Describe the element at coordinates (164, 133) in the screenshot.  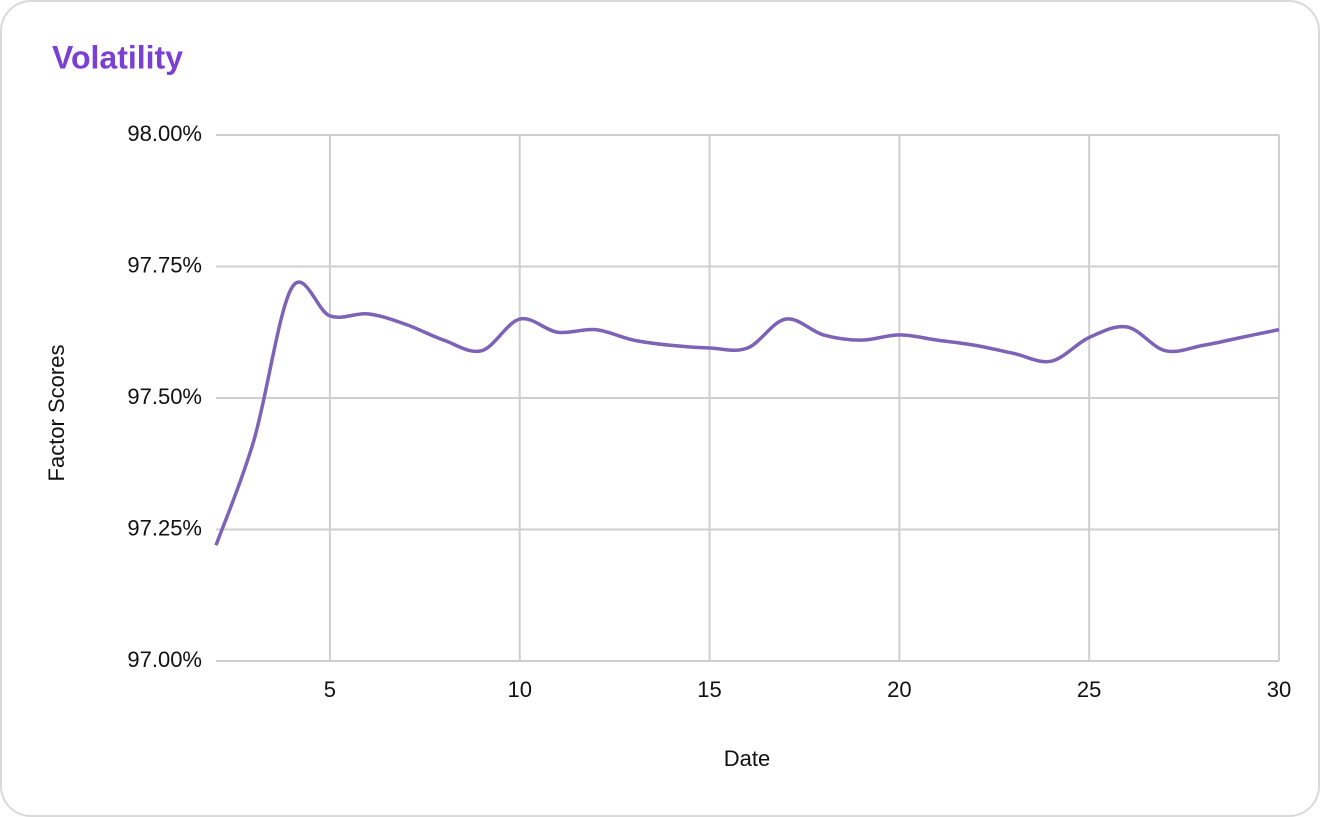
I see `y-tick-label: 98.00%` at that location.